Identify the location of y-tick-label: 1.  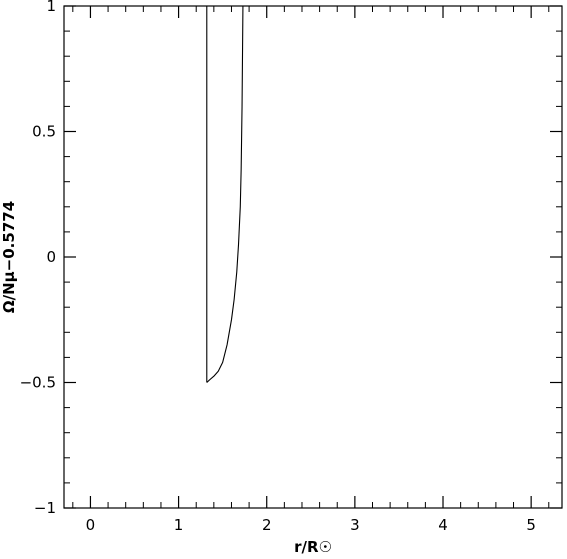
(51, 7).